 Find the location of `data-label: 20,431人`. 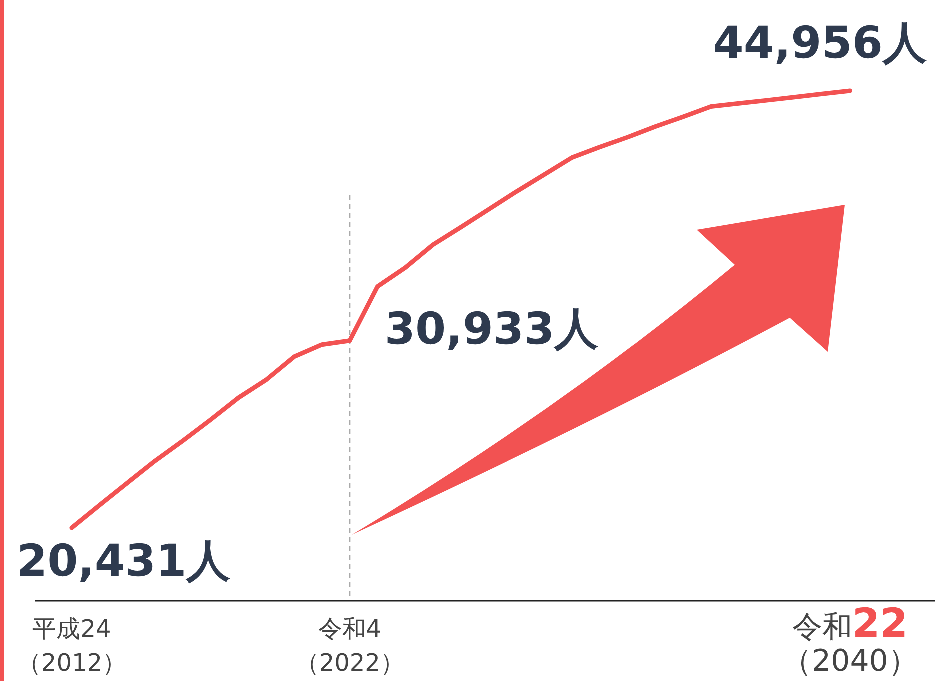

data-label: 20,431人 is located at coordinates (123, 561).